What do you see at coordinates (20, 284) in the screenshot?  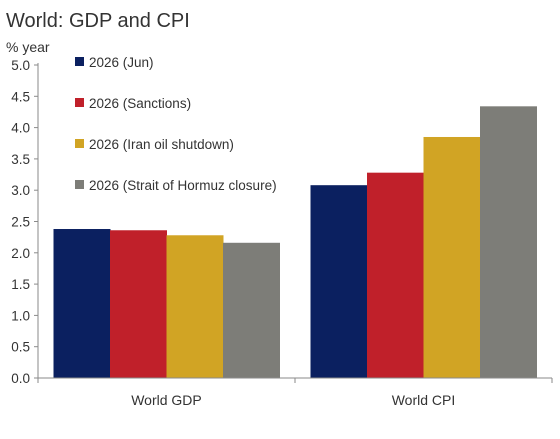 I see `y-tick-label: 1.5` at bounding box center [20, 284].